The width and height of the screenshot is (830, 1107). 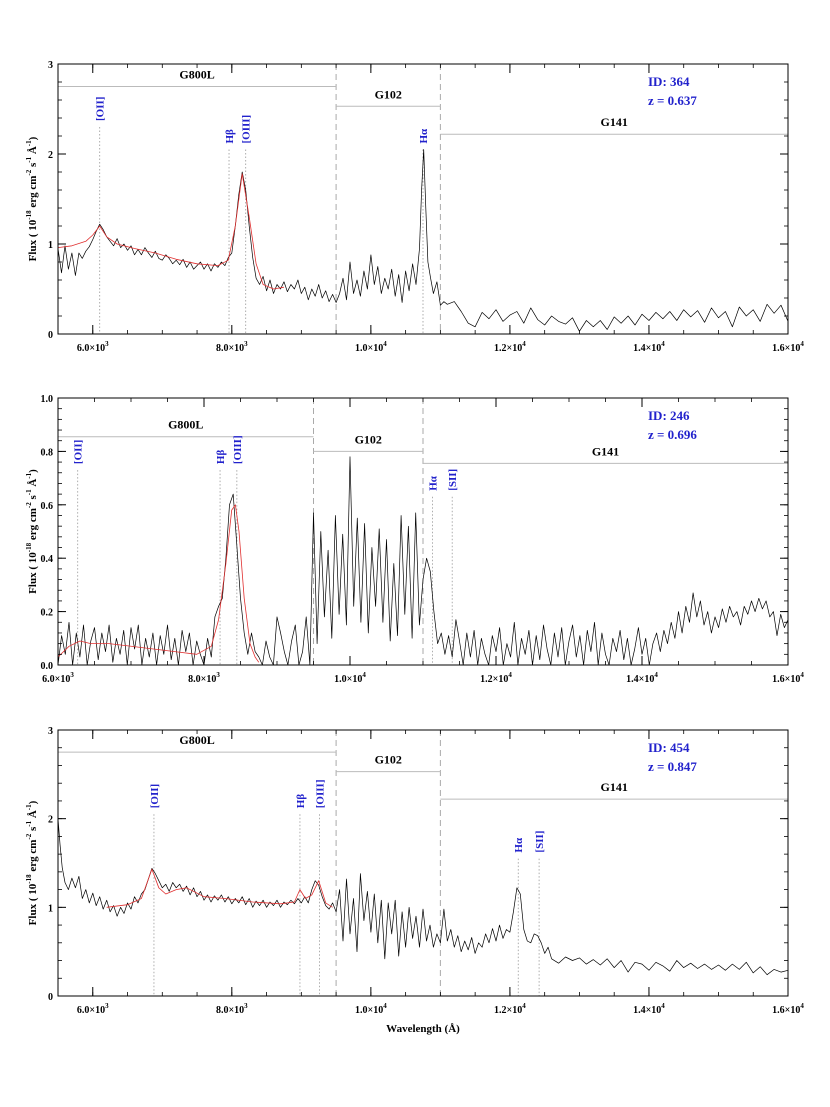 What do you see at coordinates (423, 1029) in the screenshot?
I see `x-axis-title: Wavelength (Å)` at bounding box center [423, 1029].